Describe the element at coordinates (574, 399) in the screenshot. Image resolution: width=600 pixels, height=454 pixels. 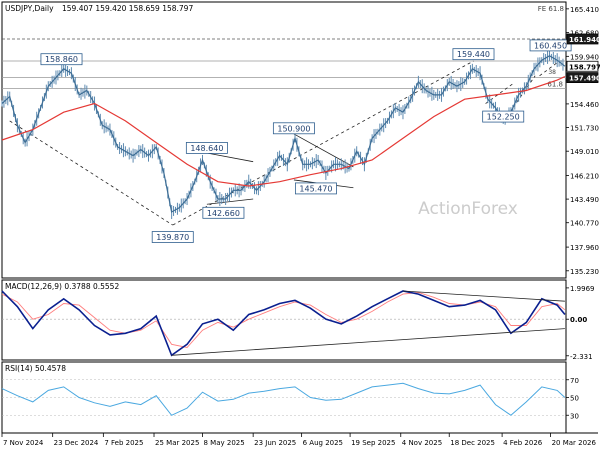
I see `rsi-axis-label: 50` at that location.